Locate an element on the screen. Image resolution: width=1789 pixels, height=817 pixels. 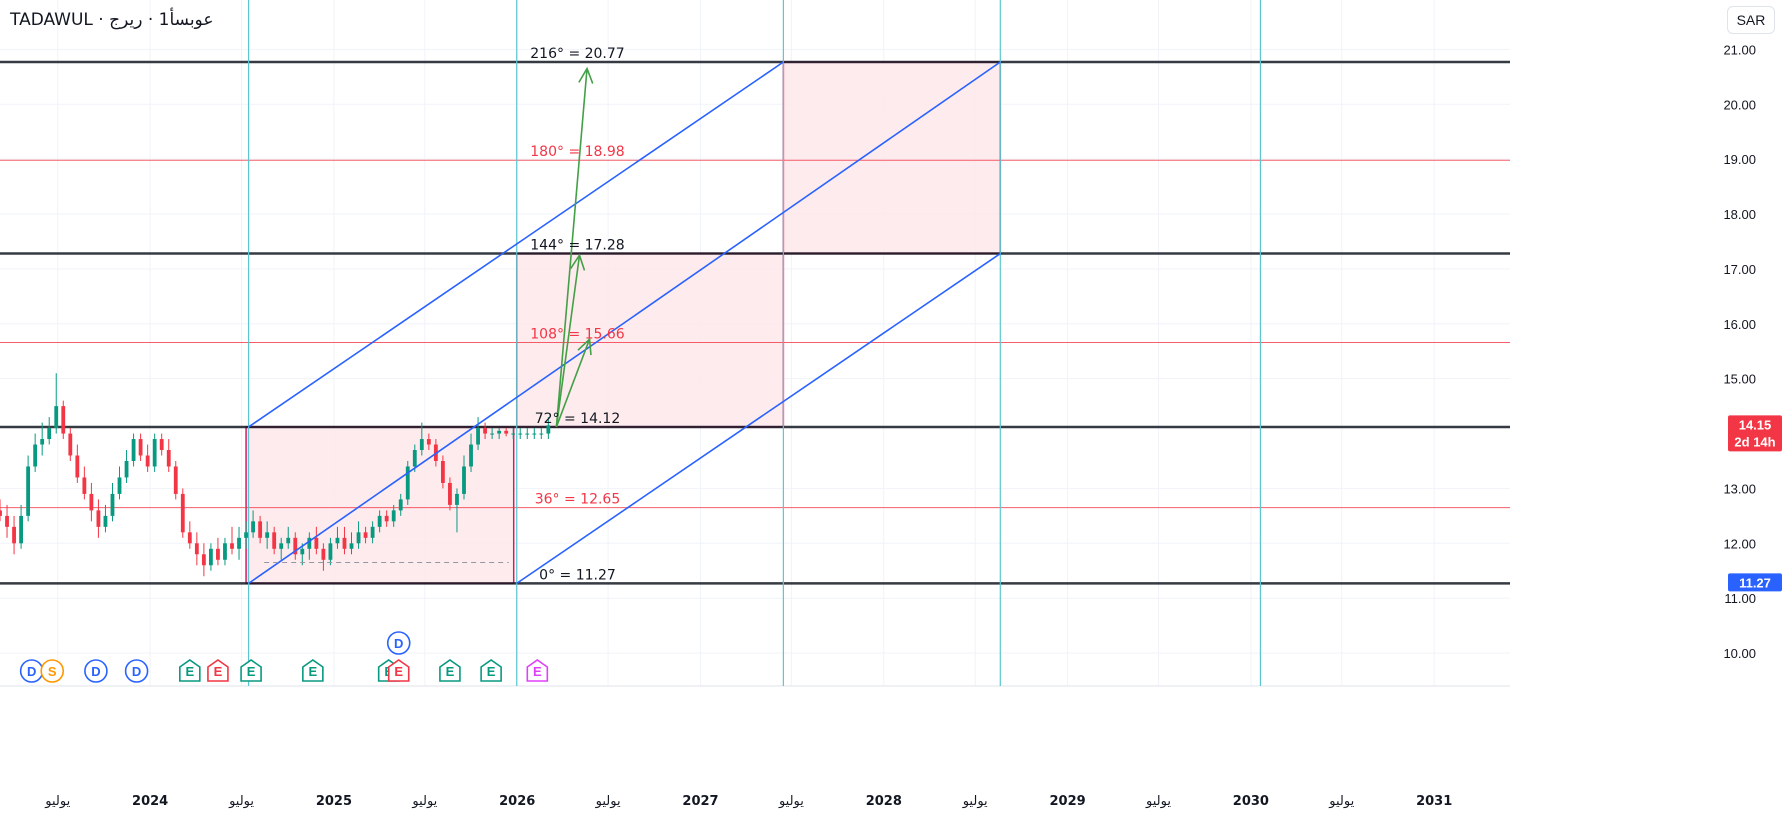
level-label: 144° = 17.28 is located at coordinates (577, 246).